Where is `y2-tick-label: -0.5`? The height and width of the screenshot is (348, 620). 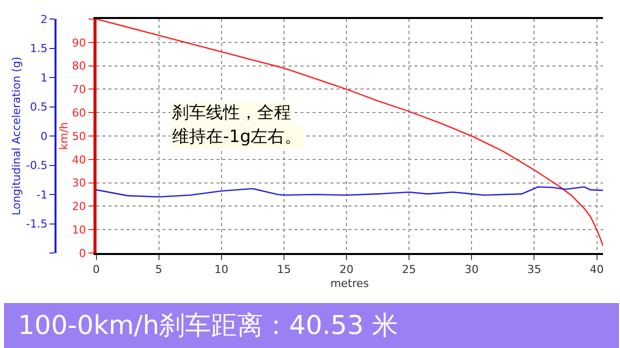 y2-tick-label: -0.5 is located at coordinates (37, 165).